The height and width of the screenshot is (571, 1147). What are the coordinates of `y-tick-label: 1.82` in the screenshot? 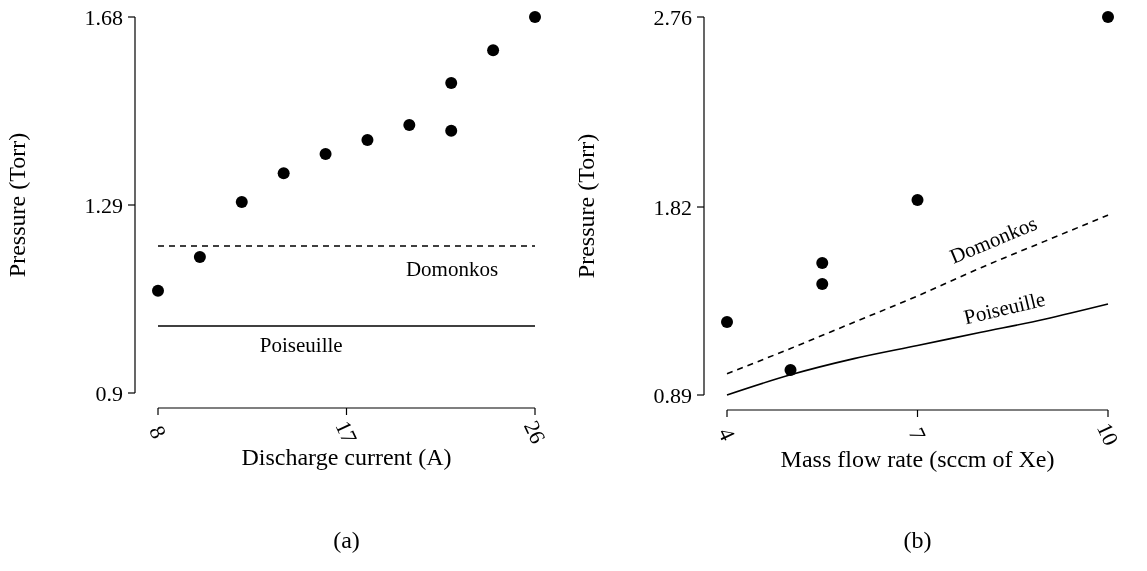 It's located at (672, 207).